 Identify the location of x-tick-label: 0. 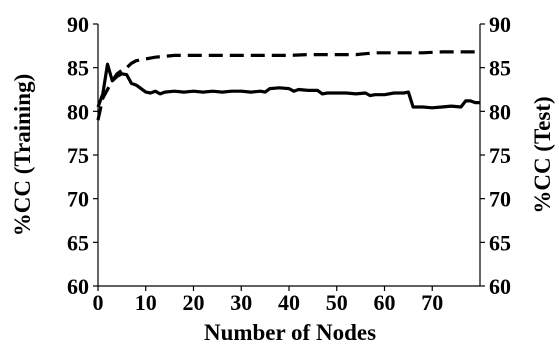
(98, 302).